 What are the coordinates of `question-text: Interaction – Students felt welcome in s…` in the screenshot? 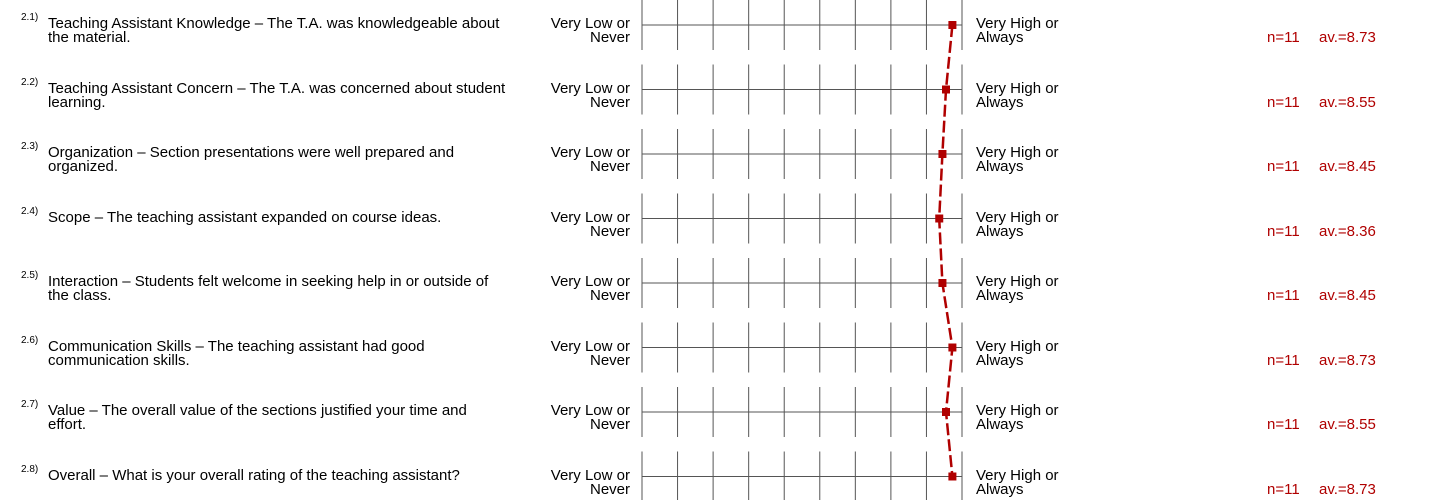 It's located at (268, 288).